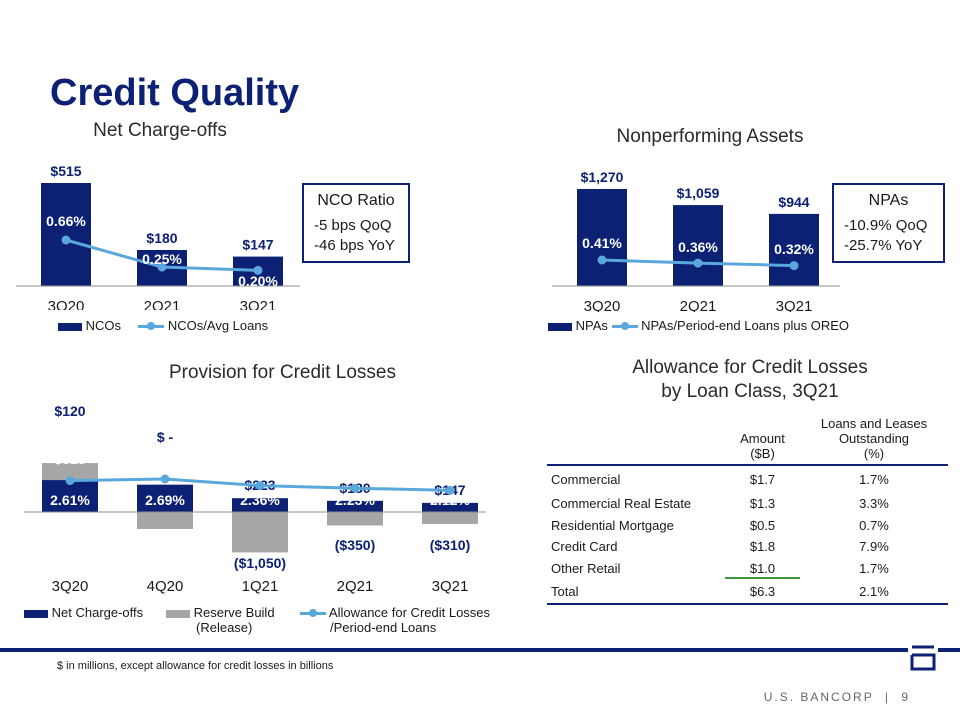  What do you see at coordinates (97, 612) in the screenshot?
I see `legend-net-charge-offs-label: Net Charge-offs` at bounding box center [97, 612].